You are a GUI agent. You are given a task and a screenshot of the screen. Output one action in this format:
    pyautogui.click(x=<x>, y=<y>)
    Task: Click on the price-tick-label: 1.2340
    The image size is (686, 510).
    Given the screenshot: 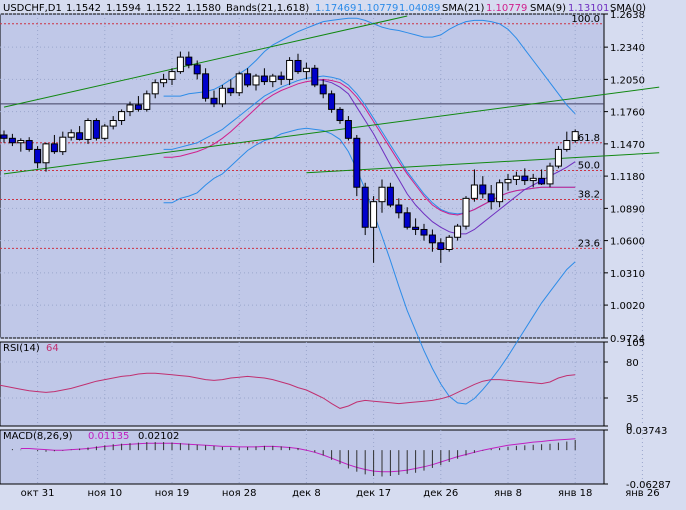 What is the action you would take?
    pyautogui.click(x=627, y=48)
    